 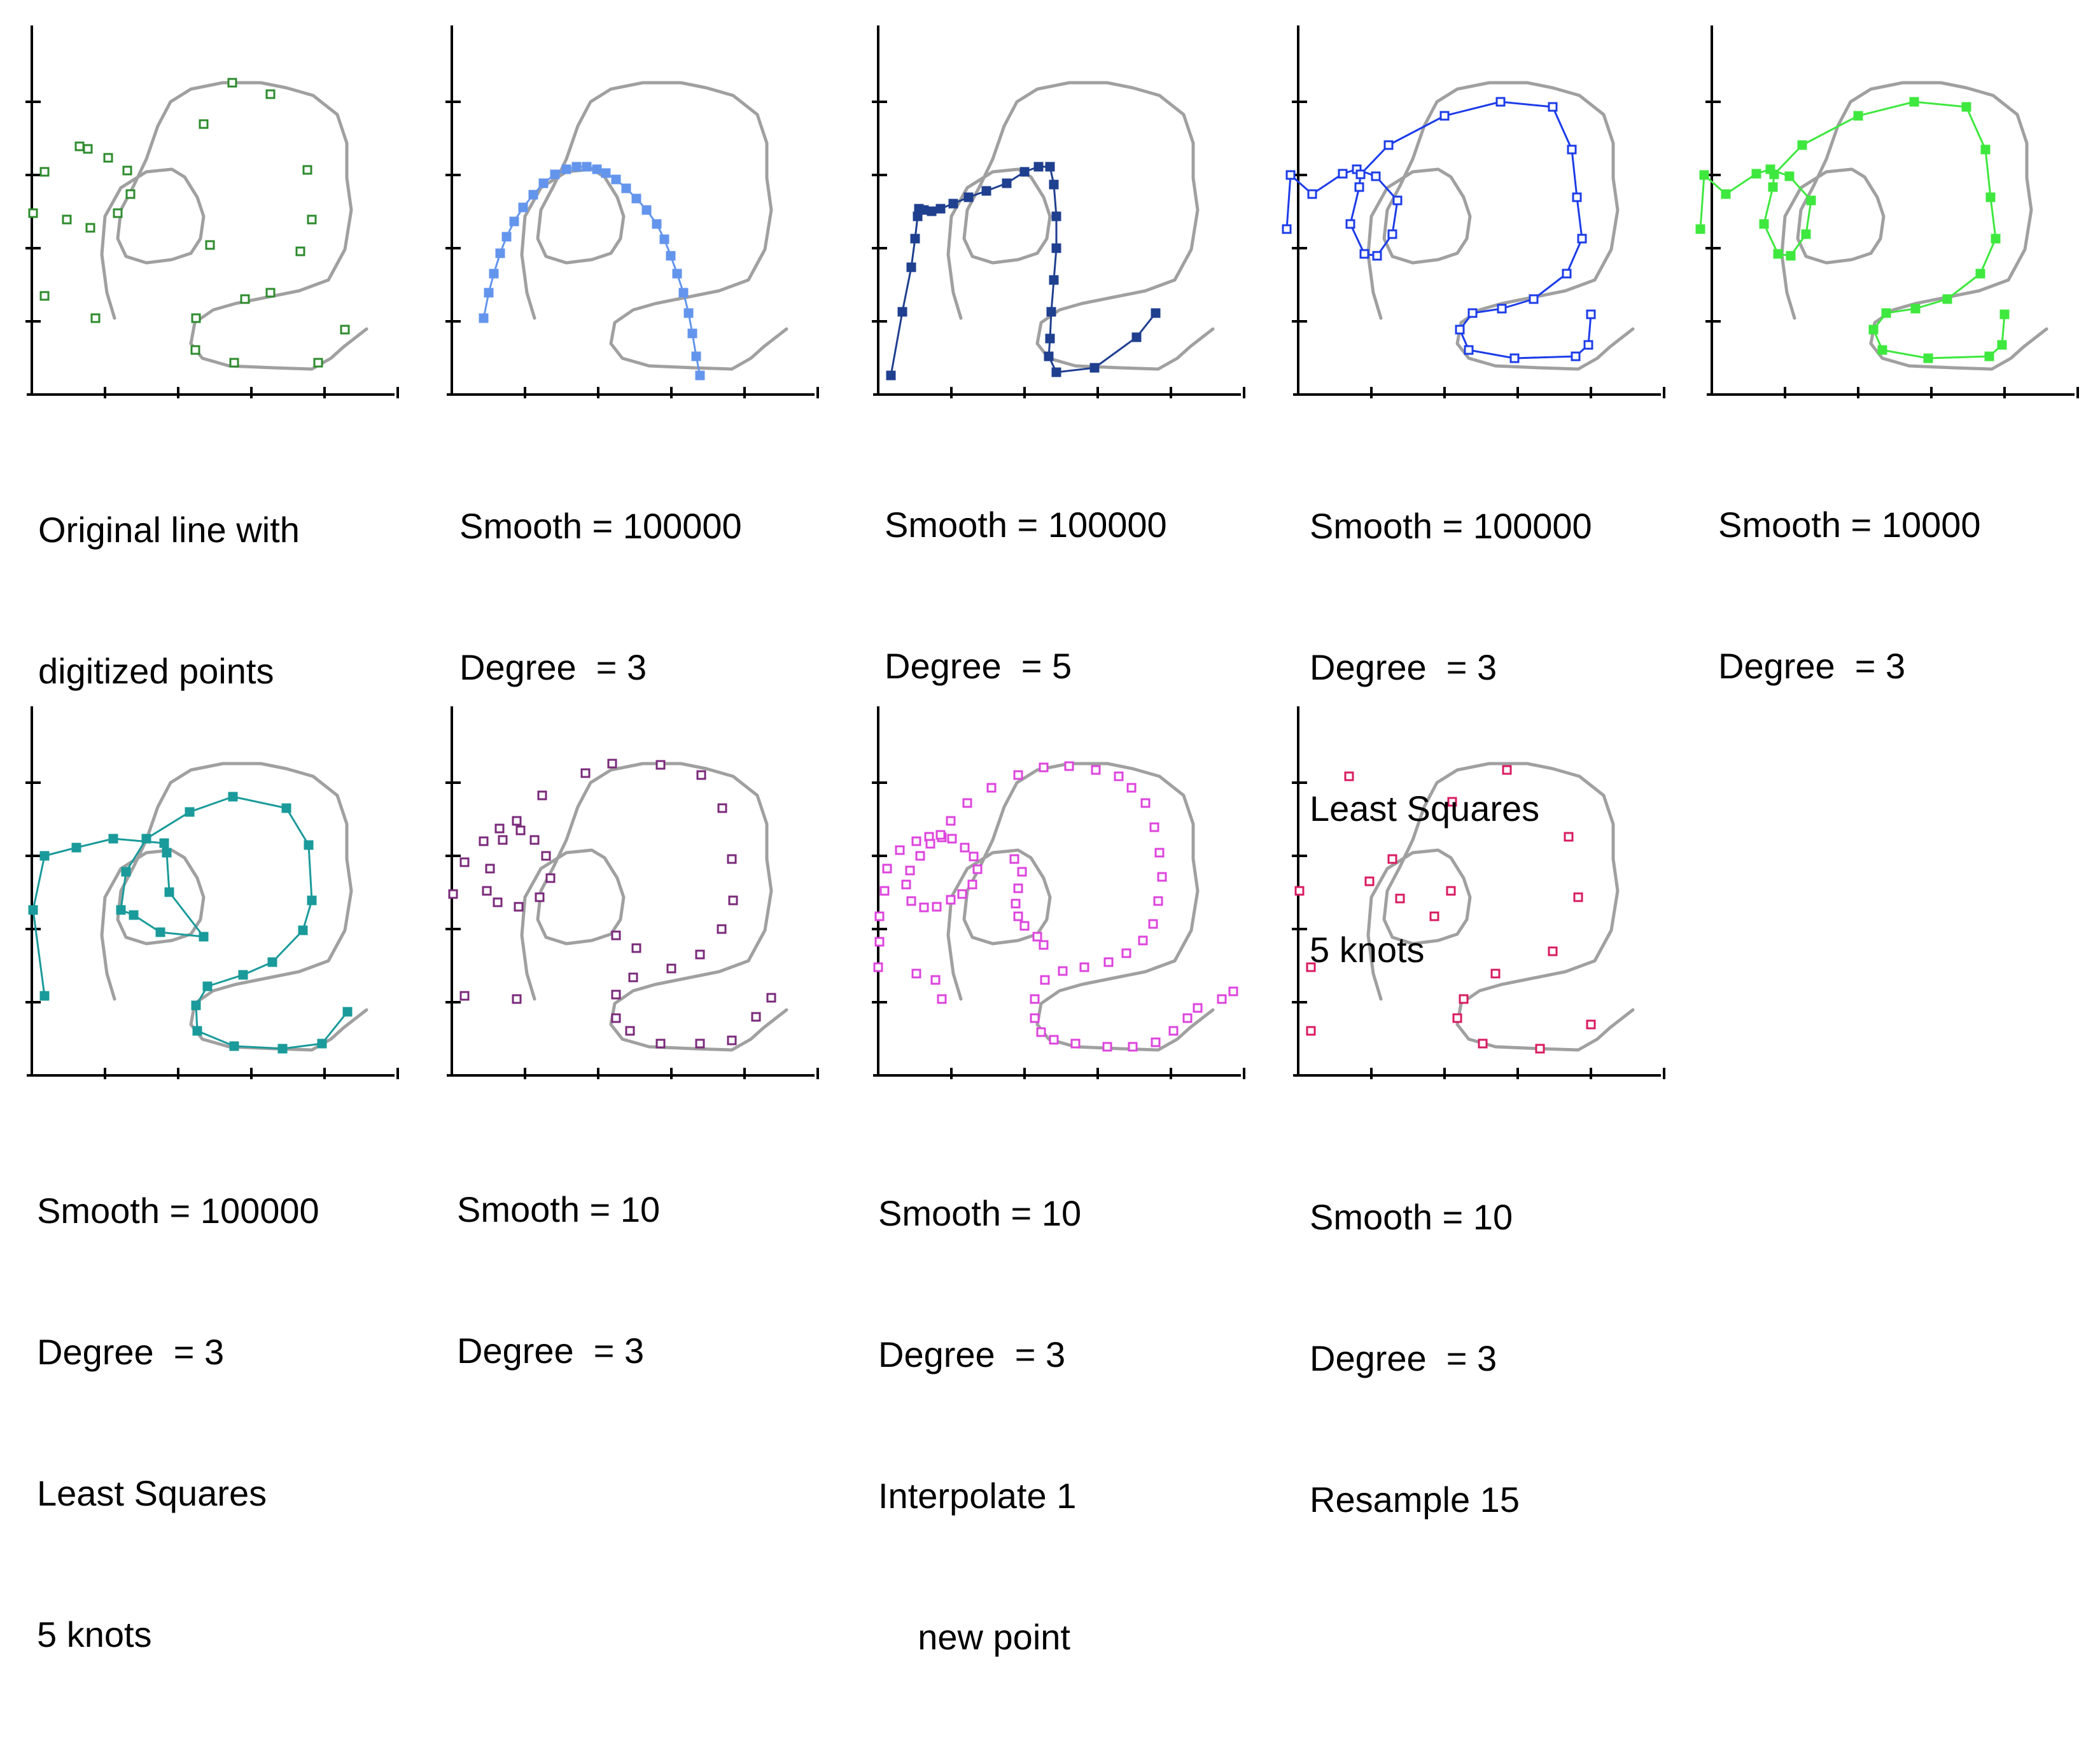 What do you see at coordinates (1058, 892) in the screenshot?
I see `plot-smooth-10-interp` at bounding box center [1058, 892].